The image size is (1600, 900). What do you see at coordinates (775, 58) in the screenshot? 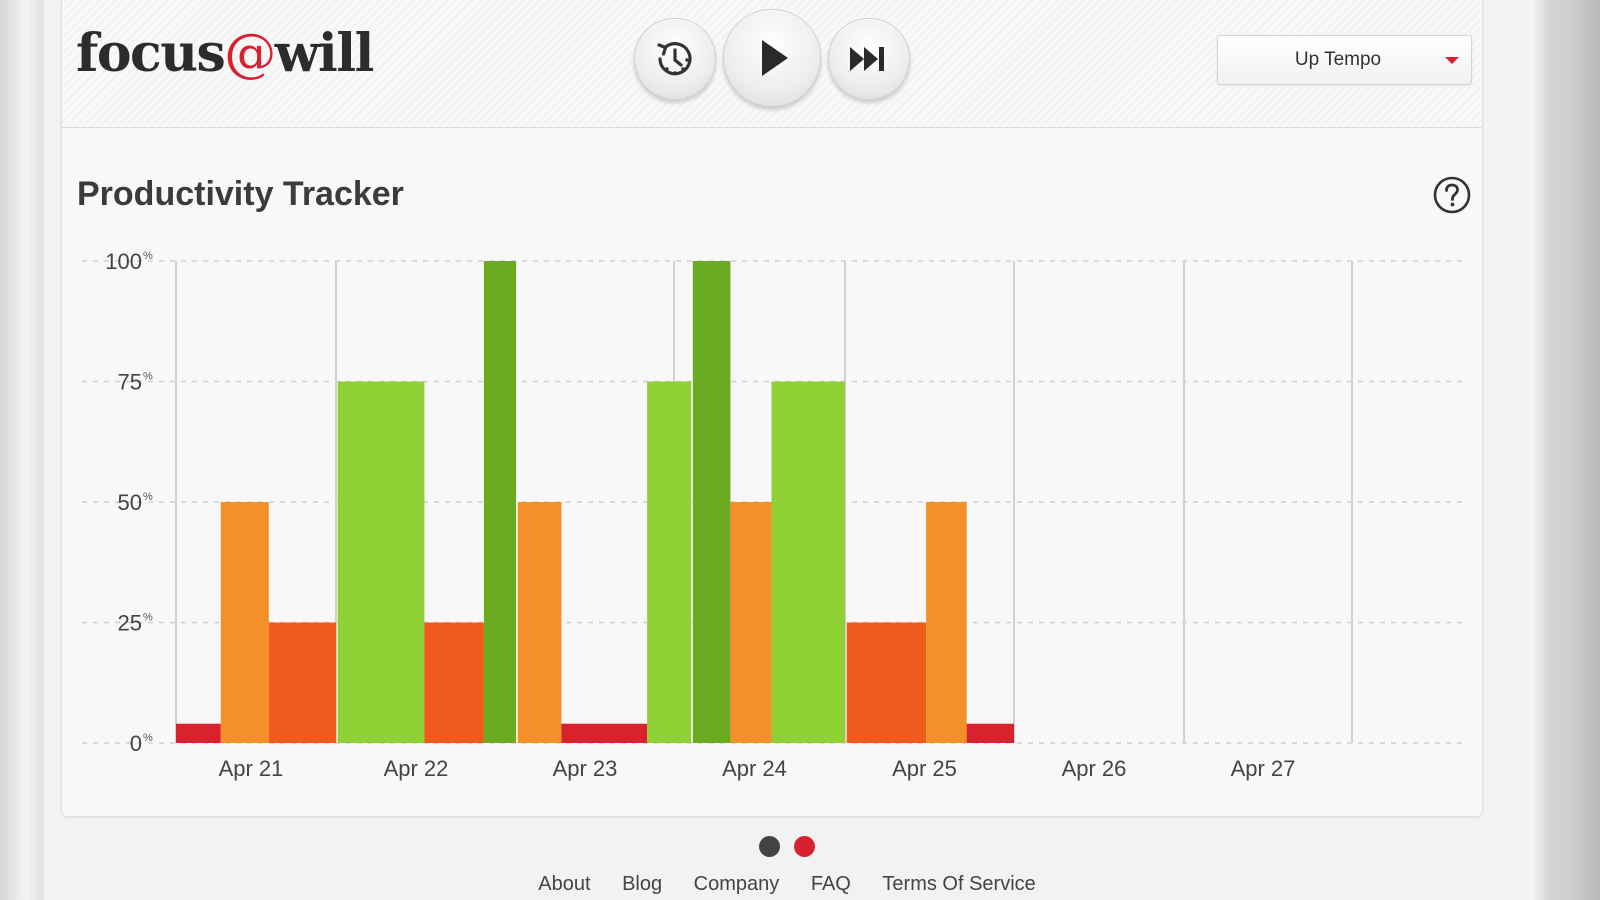
I see `play-icon` at bounding box center [775, 58].